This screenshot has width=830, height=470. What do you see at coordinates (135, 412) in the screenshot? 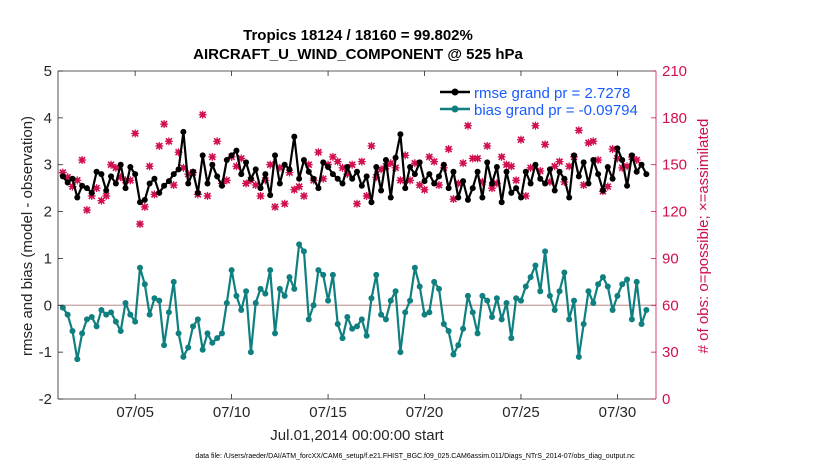
I see `x-tick-label: 07/05` at bounding box center [135, 412].